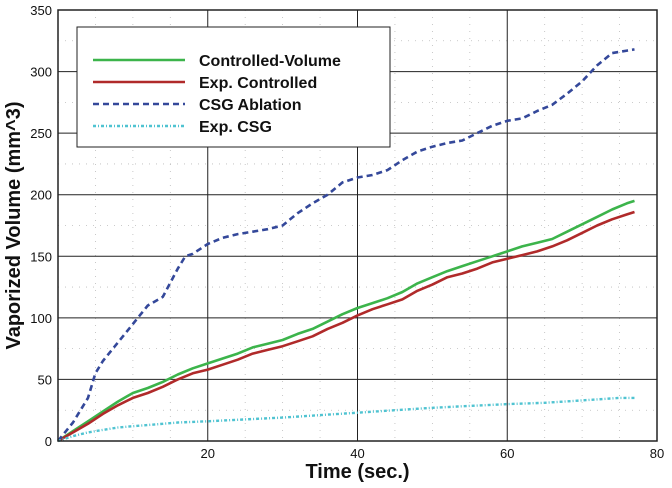 The width and height of the screenshot is (672, 488). I want to click on y-tick-label: 350, so click(41, 10).